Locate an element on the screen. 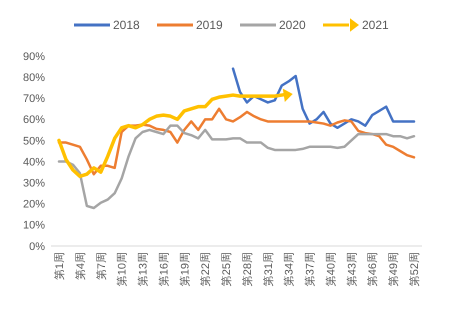  x-tick-label: 第13周 is located at coordinates (144, 269).